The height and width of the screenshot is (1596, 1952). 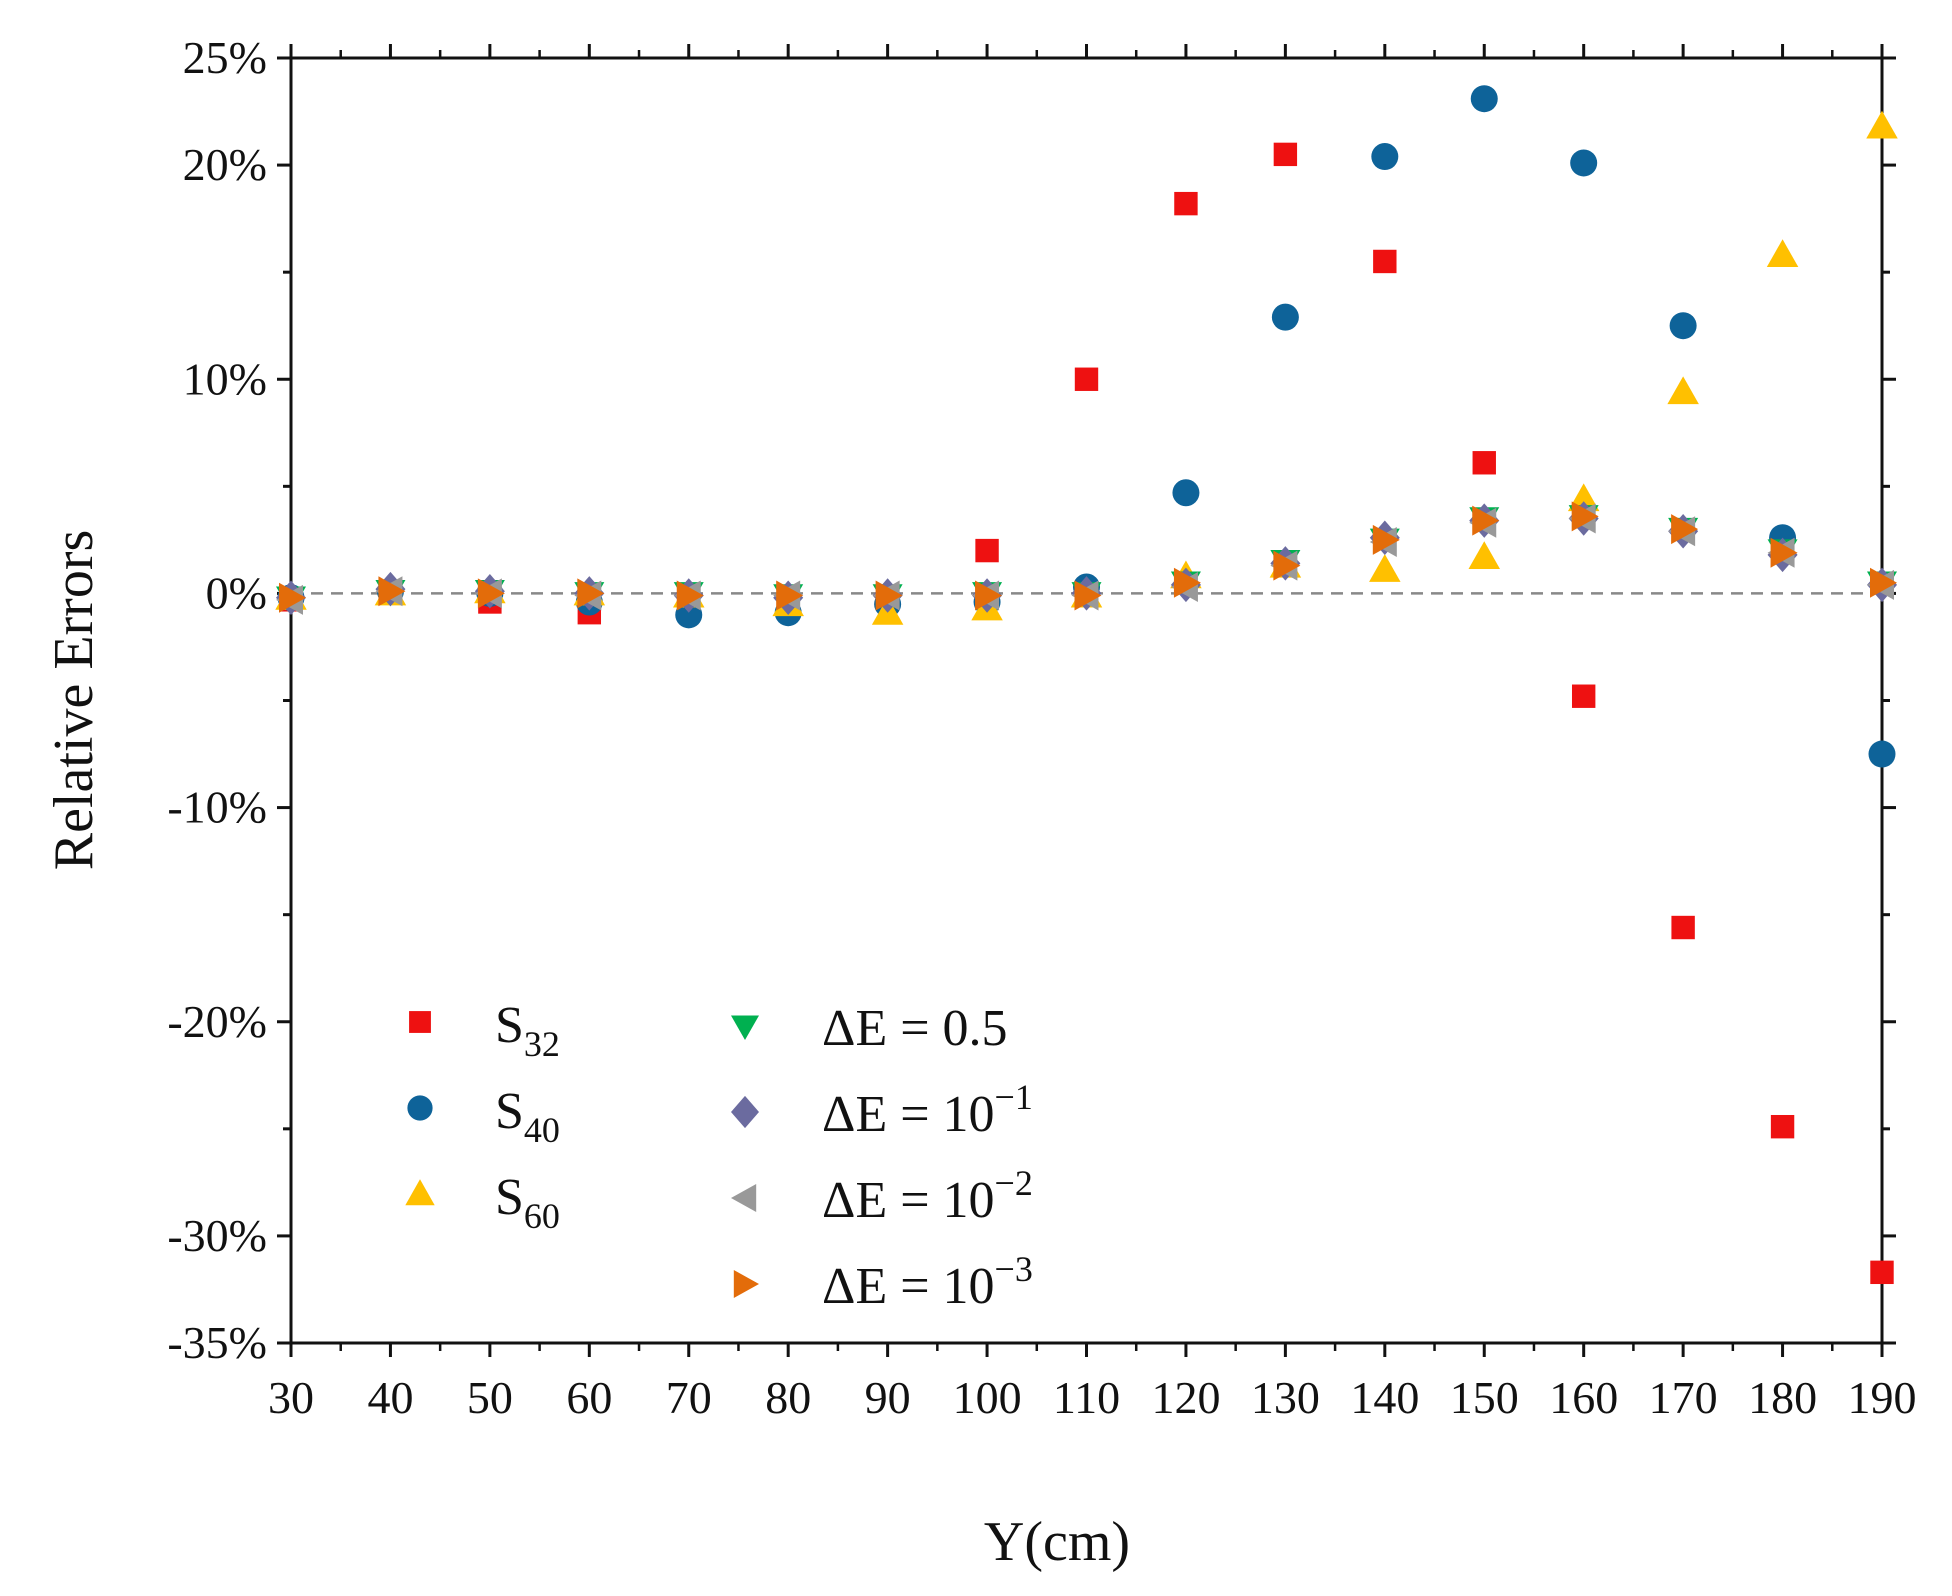 I want to click on y-tick-label: -20%, so click(x=217, y=1021).